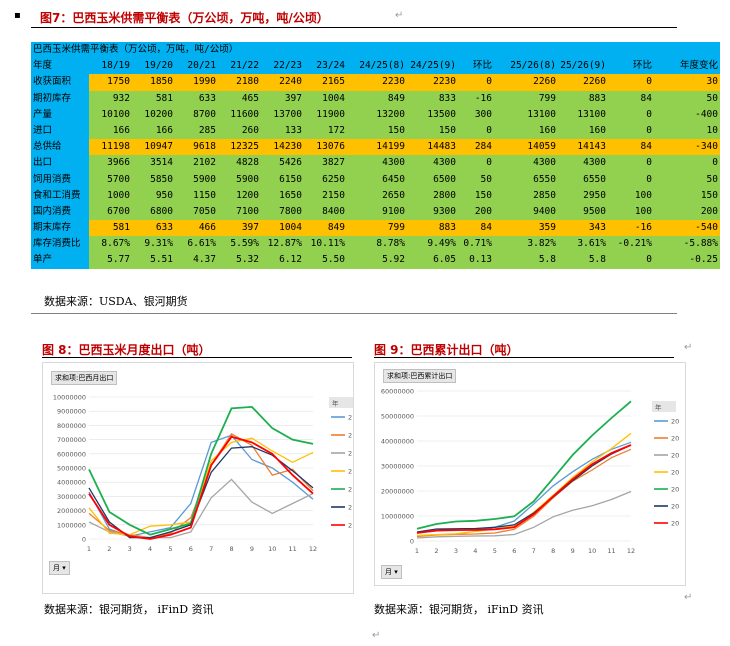 This screenshot has width=730, height=646. What do you see at coordinates (153, 195) in the screenshot?
I see `table-cell: 950` at bounding box center [153, 195].